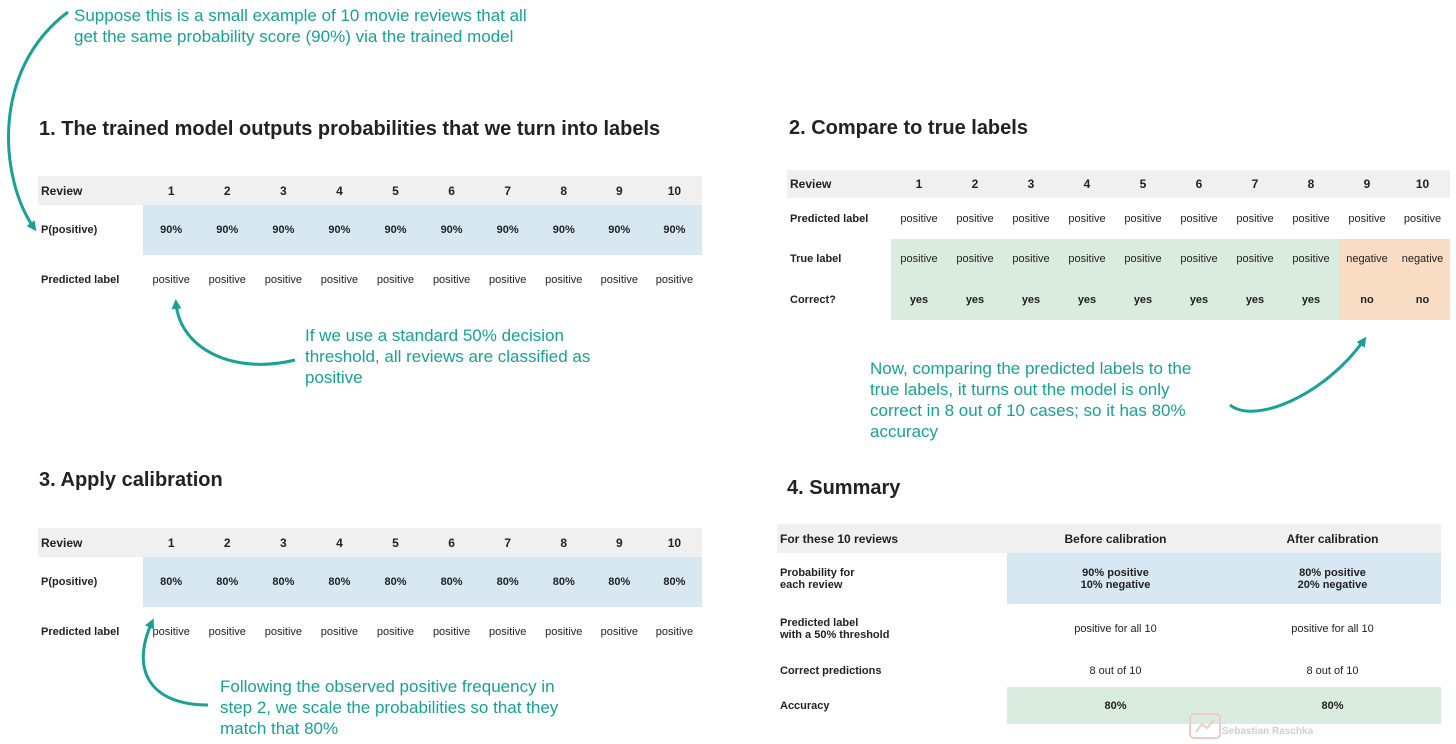 The width and height of the screenshot is (1456, 744). What do you see at coordinates (1332, 705) in the screenshot?
I see `after-accuracy-cell: 80%` at bounding box center [1332, 705].